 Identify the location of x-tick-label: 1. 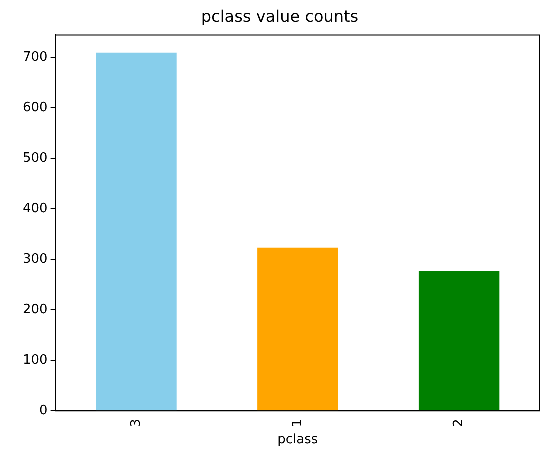
(298, 423).